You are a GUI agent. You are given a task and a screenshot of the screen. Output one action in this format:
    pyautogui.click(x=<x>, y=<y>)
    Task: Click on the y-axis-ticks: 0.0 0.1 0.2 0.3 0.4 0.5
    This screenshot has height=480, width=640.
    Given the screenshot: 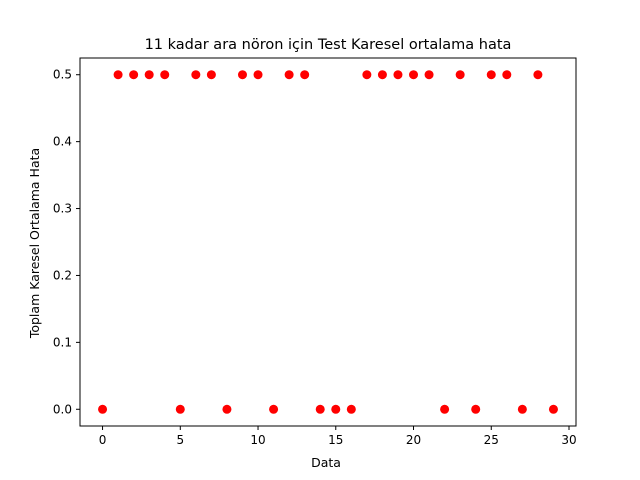 What is the action you would take?
    pyautogui.click(x=66, y=242)
    